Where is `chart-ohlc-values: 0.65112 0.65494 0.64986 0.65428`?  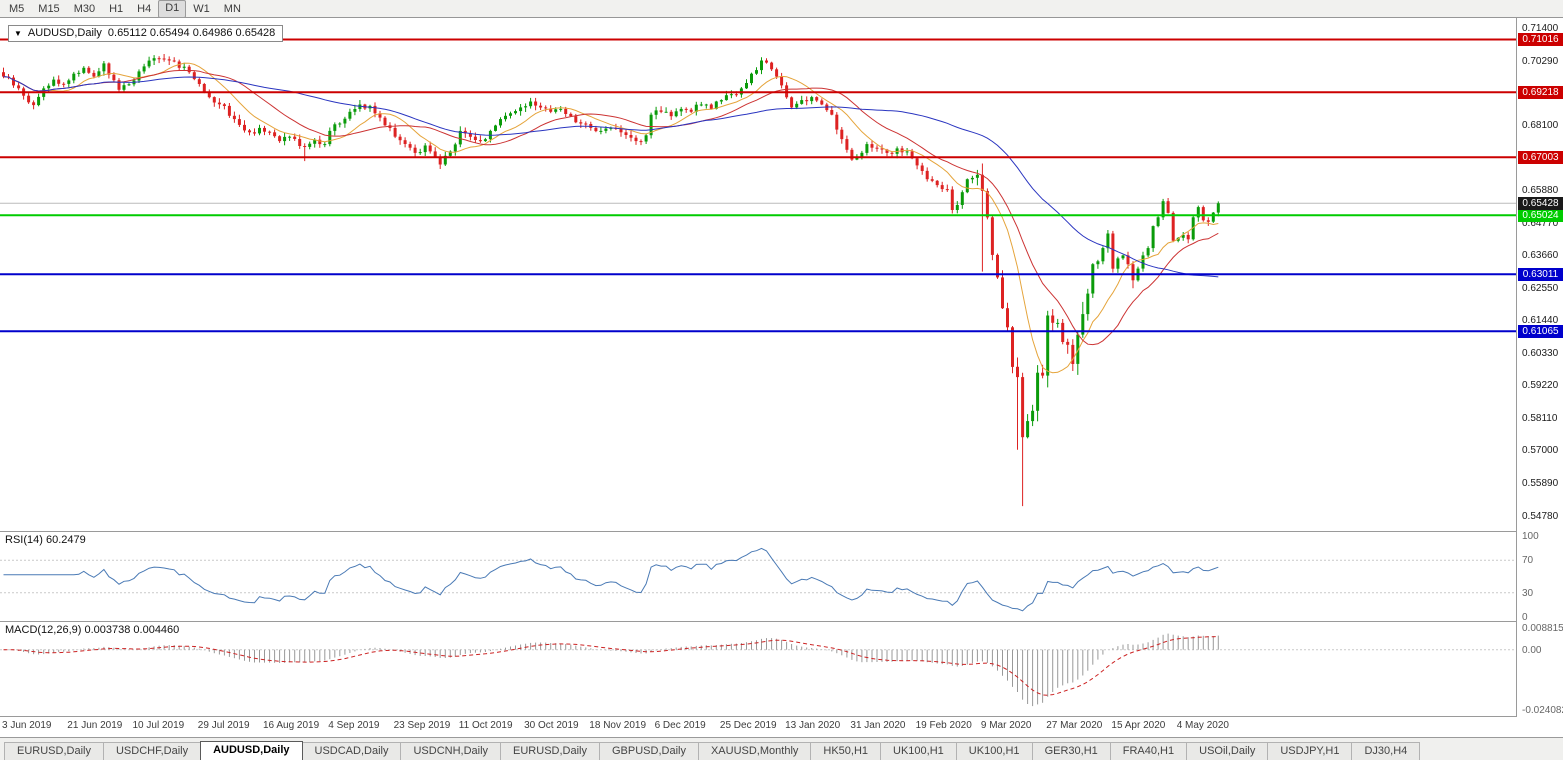 chart-ohlc-values: 0.65112 0.65494 0.64986 0.65428 is located at coordinates (191, 33).